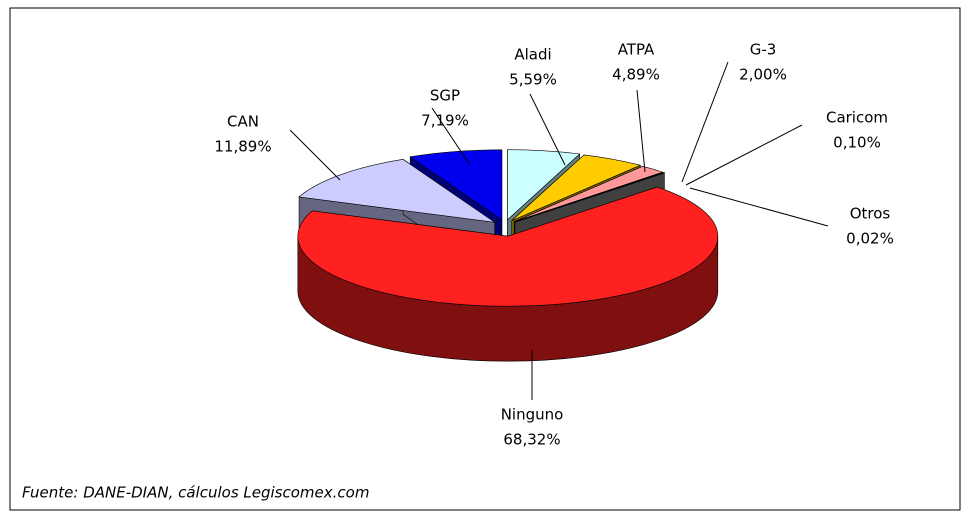 The image size is (973, 519). I want to click on slice-label: CAN, so click(243, 122).